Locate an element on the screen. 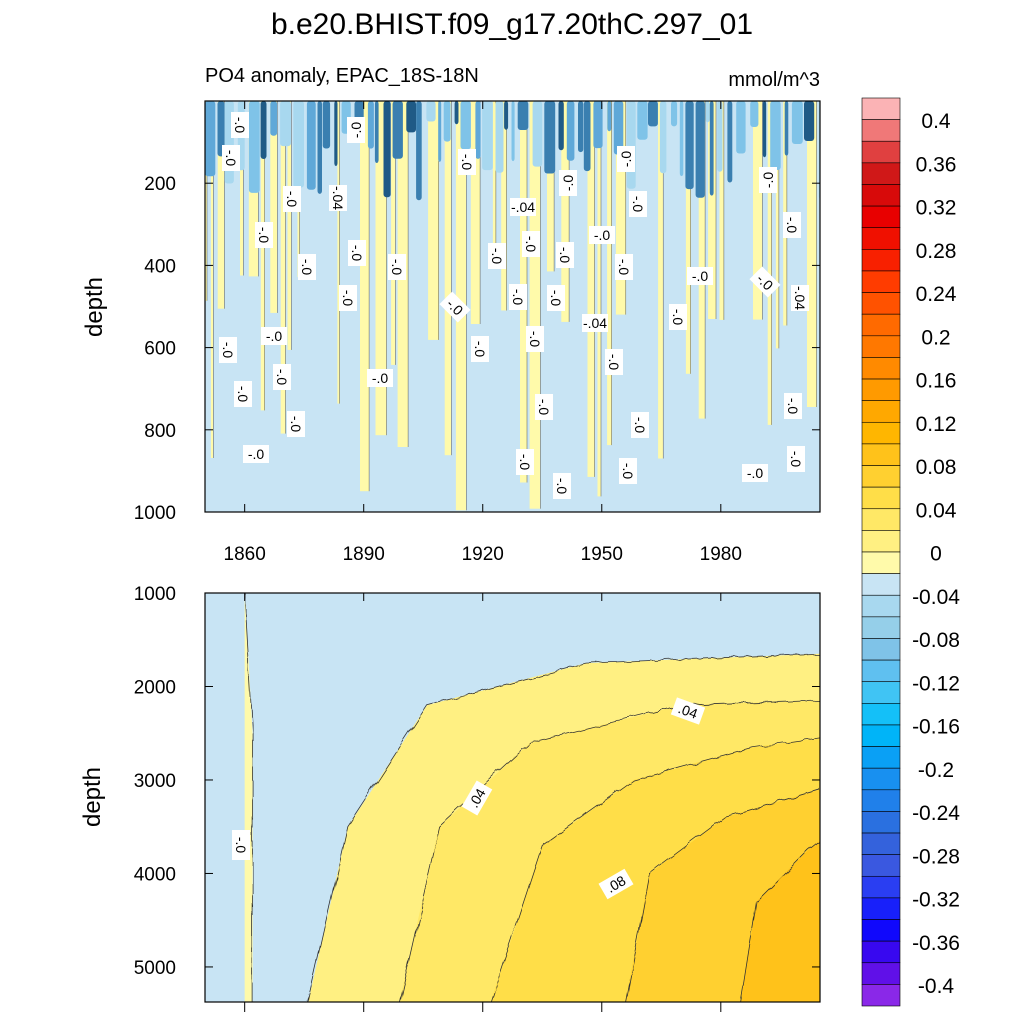  colorbar-label: 0.04 is located at coordinates (936, 510).